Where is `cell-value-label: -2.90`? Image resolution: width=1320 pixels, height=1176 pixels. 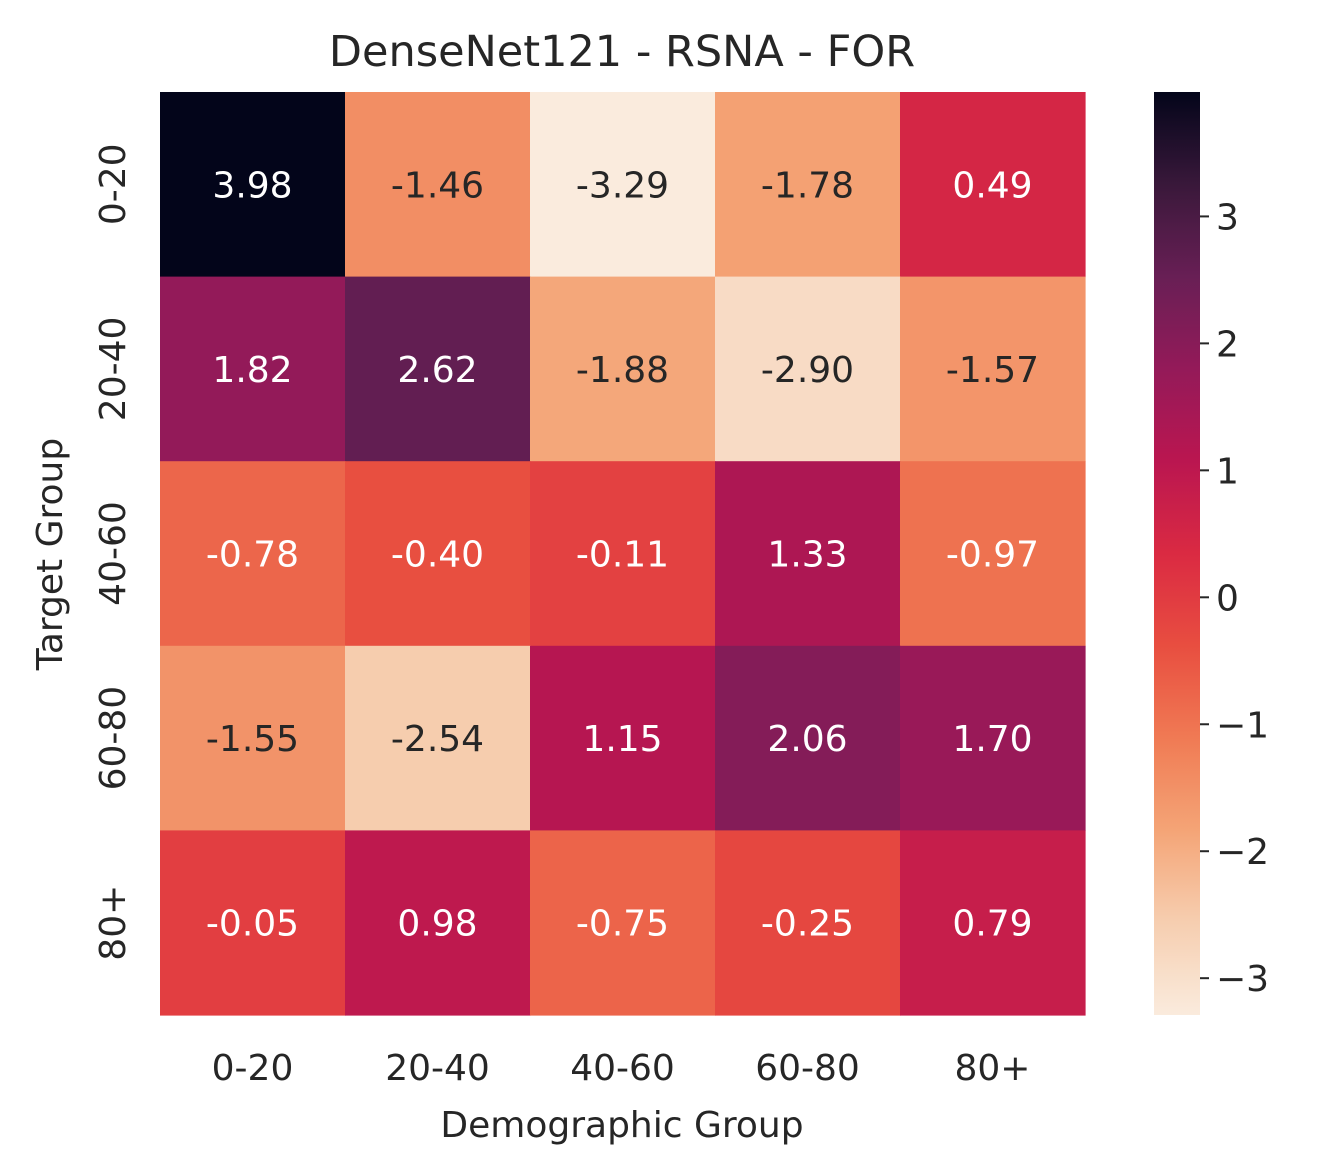 cell-value-label: -2.90 is located at coordinates (807, 370).